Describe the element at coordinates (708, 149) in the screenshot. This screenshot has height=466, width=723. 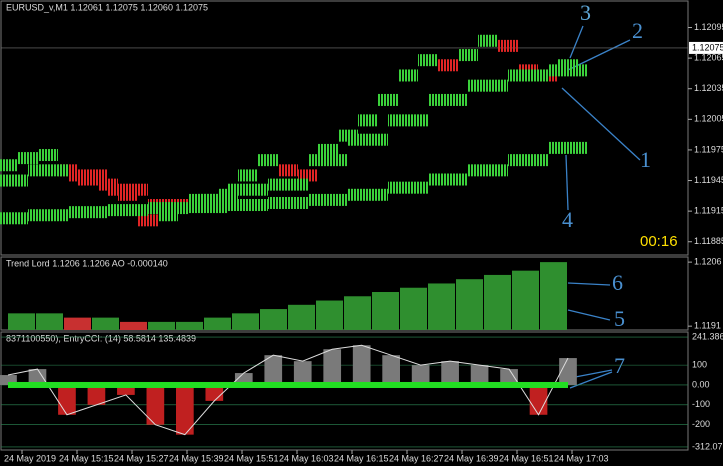
I see `y-tick-label: 1.11975` at that location.